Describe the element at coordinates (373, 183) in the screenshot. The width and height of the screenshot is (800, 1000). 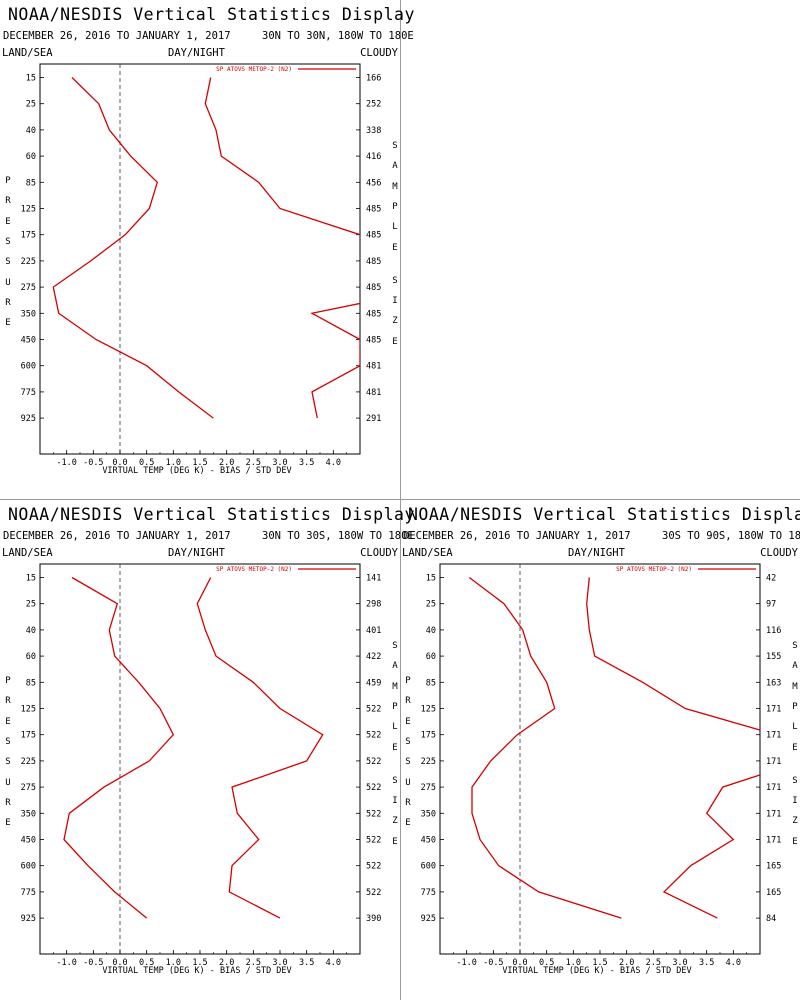
I see `sample-size-value: 456` at that location.